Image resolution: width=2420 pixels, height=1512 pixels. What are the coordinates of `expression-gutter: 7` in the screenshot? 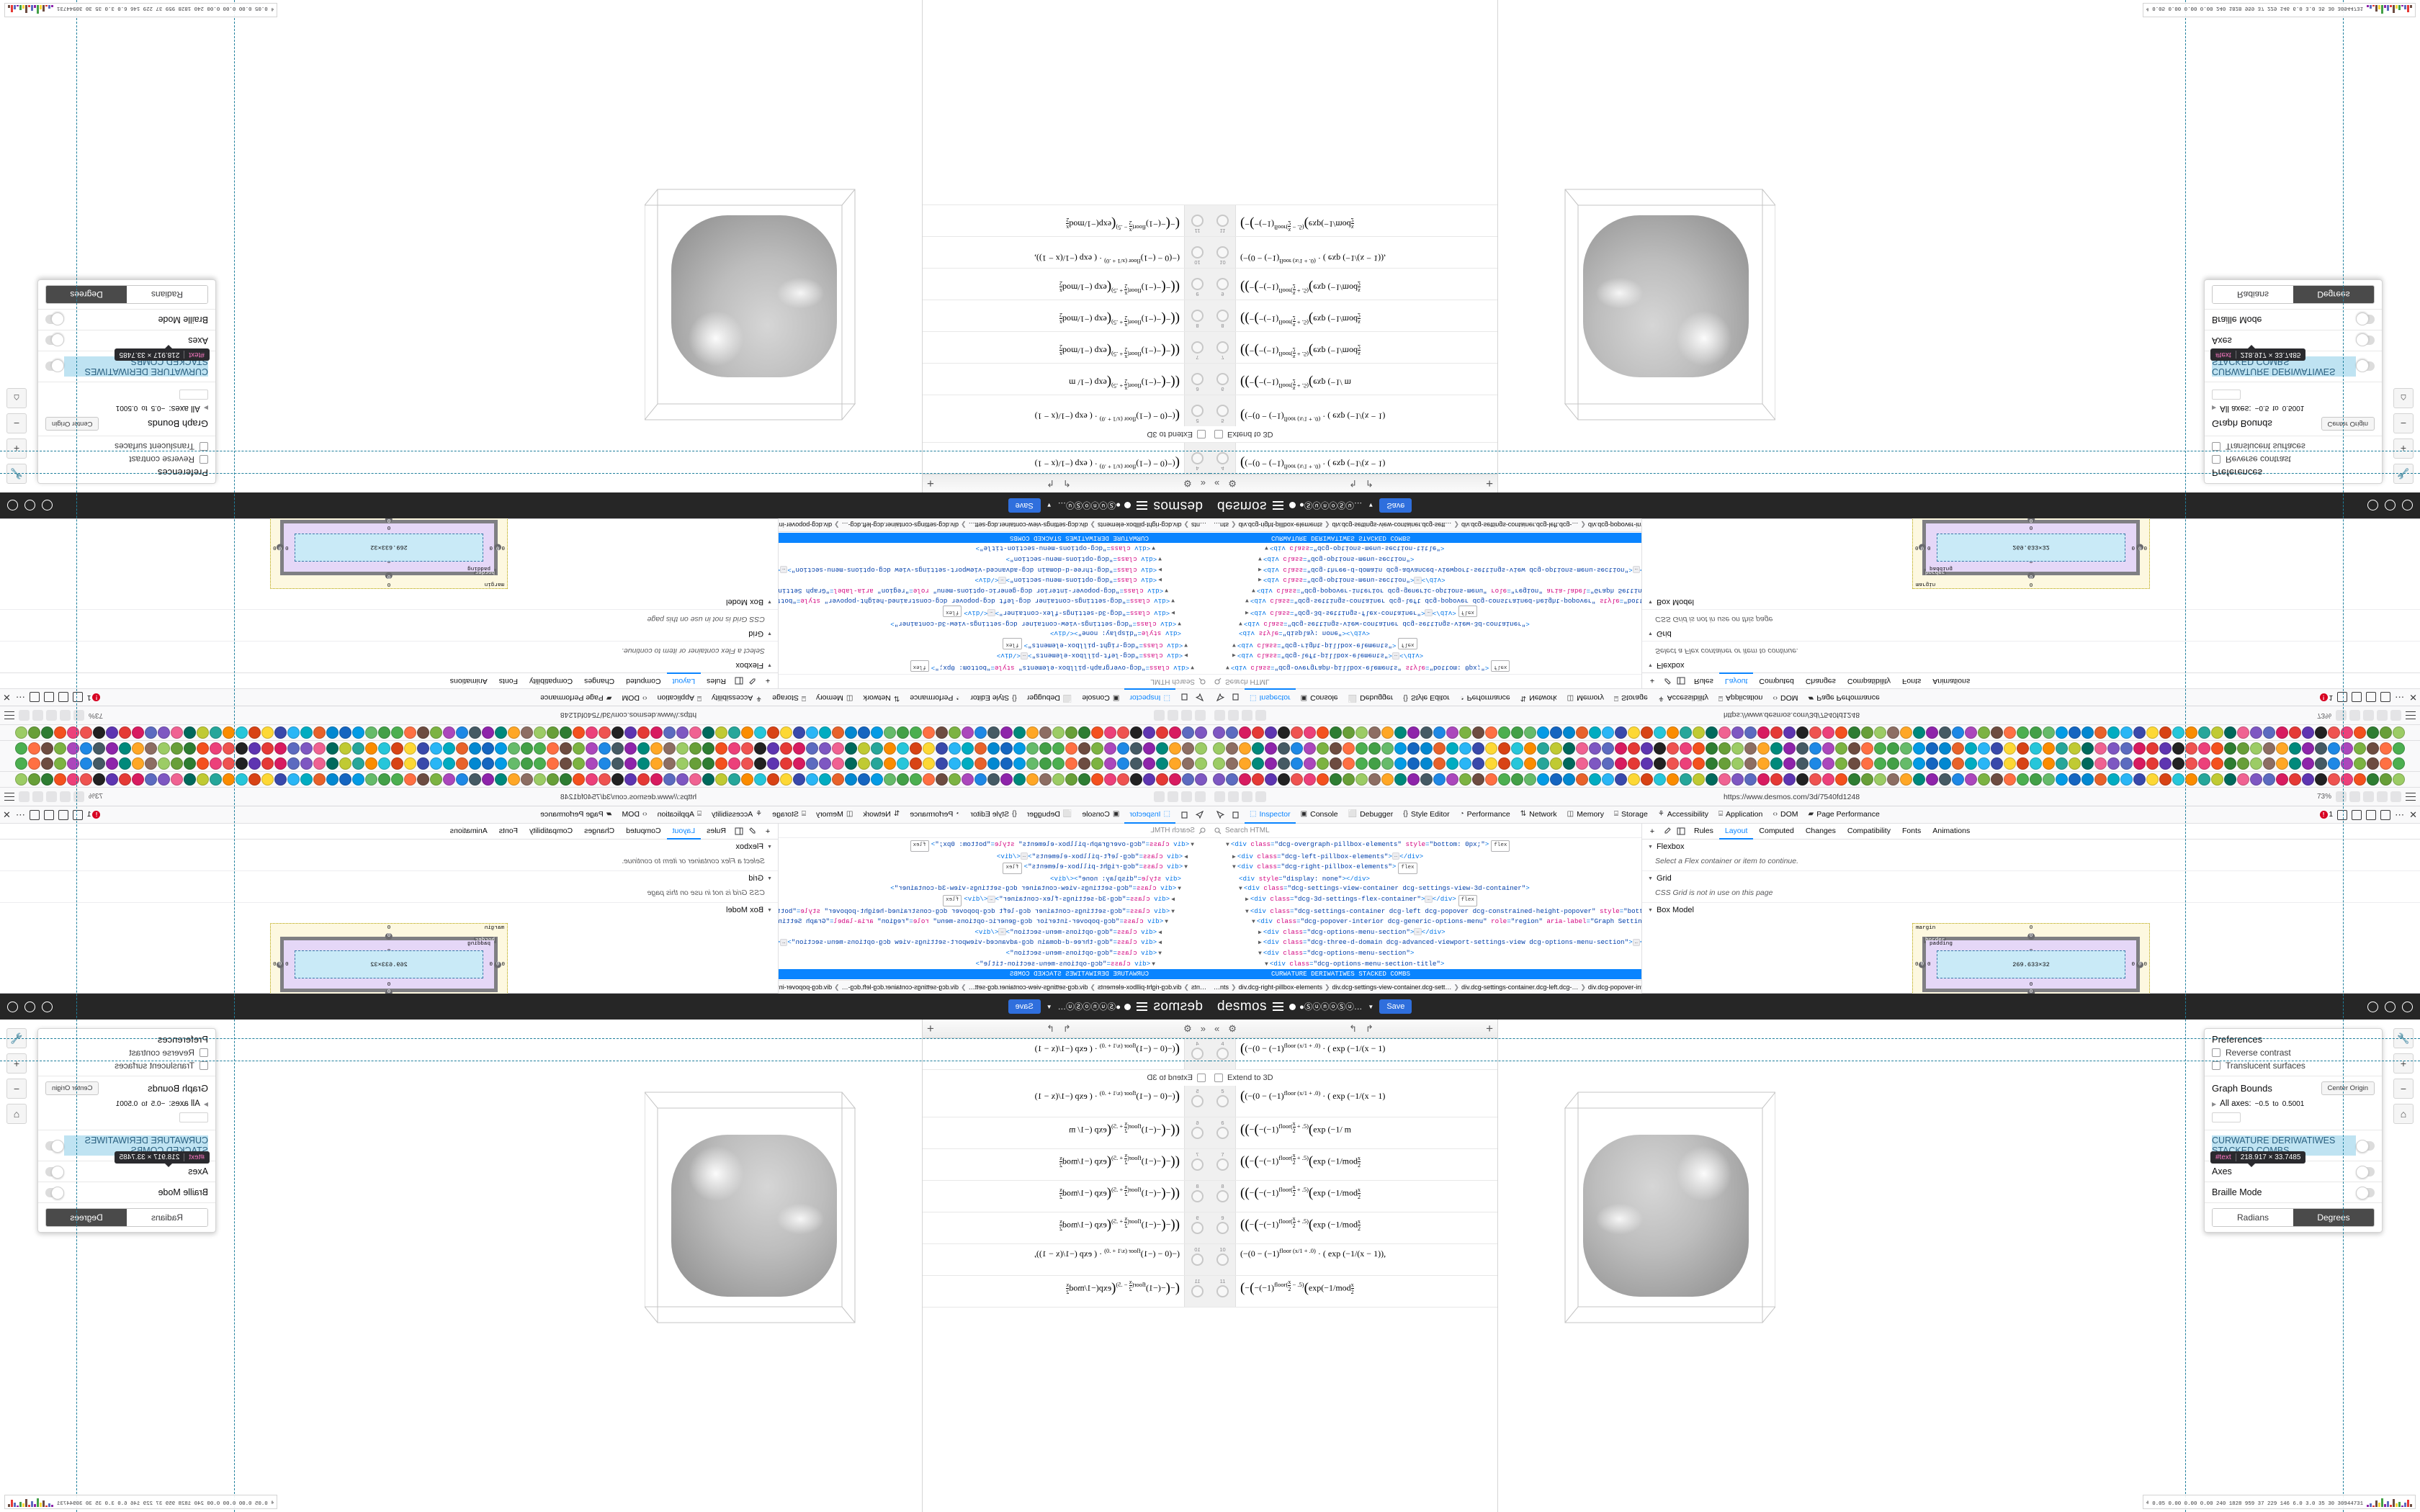 It's located at (1223, 1164).